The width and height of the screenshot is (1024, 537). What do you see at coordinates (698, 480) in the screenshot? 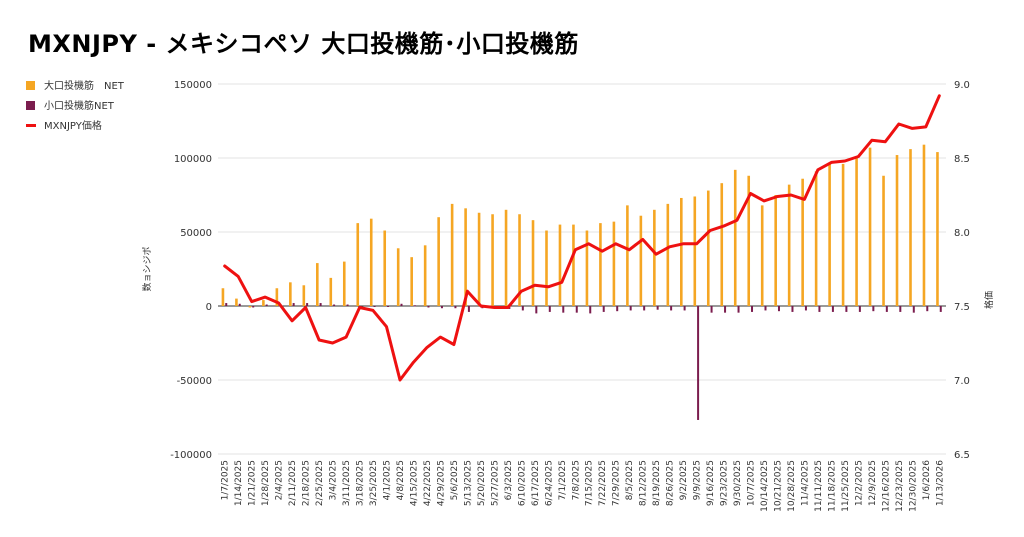
I see `x-tick-label: 9/9/2025` at bounding box center [698, 480].